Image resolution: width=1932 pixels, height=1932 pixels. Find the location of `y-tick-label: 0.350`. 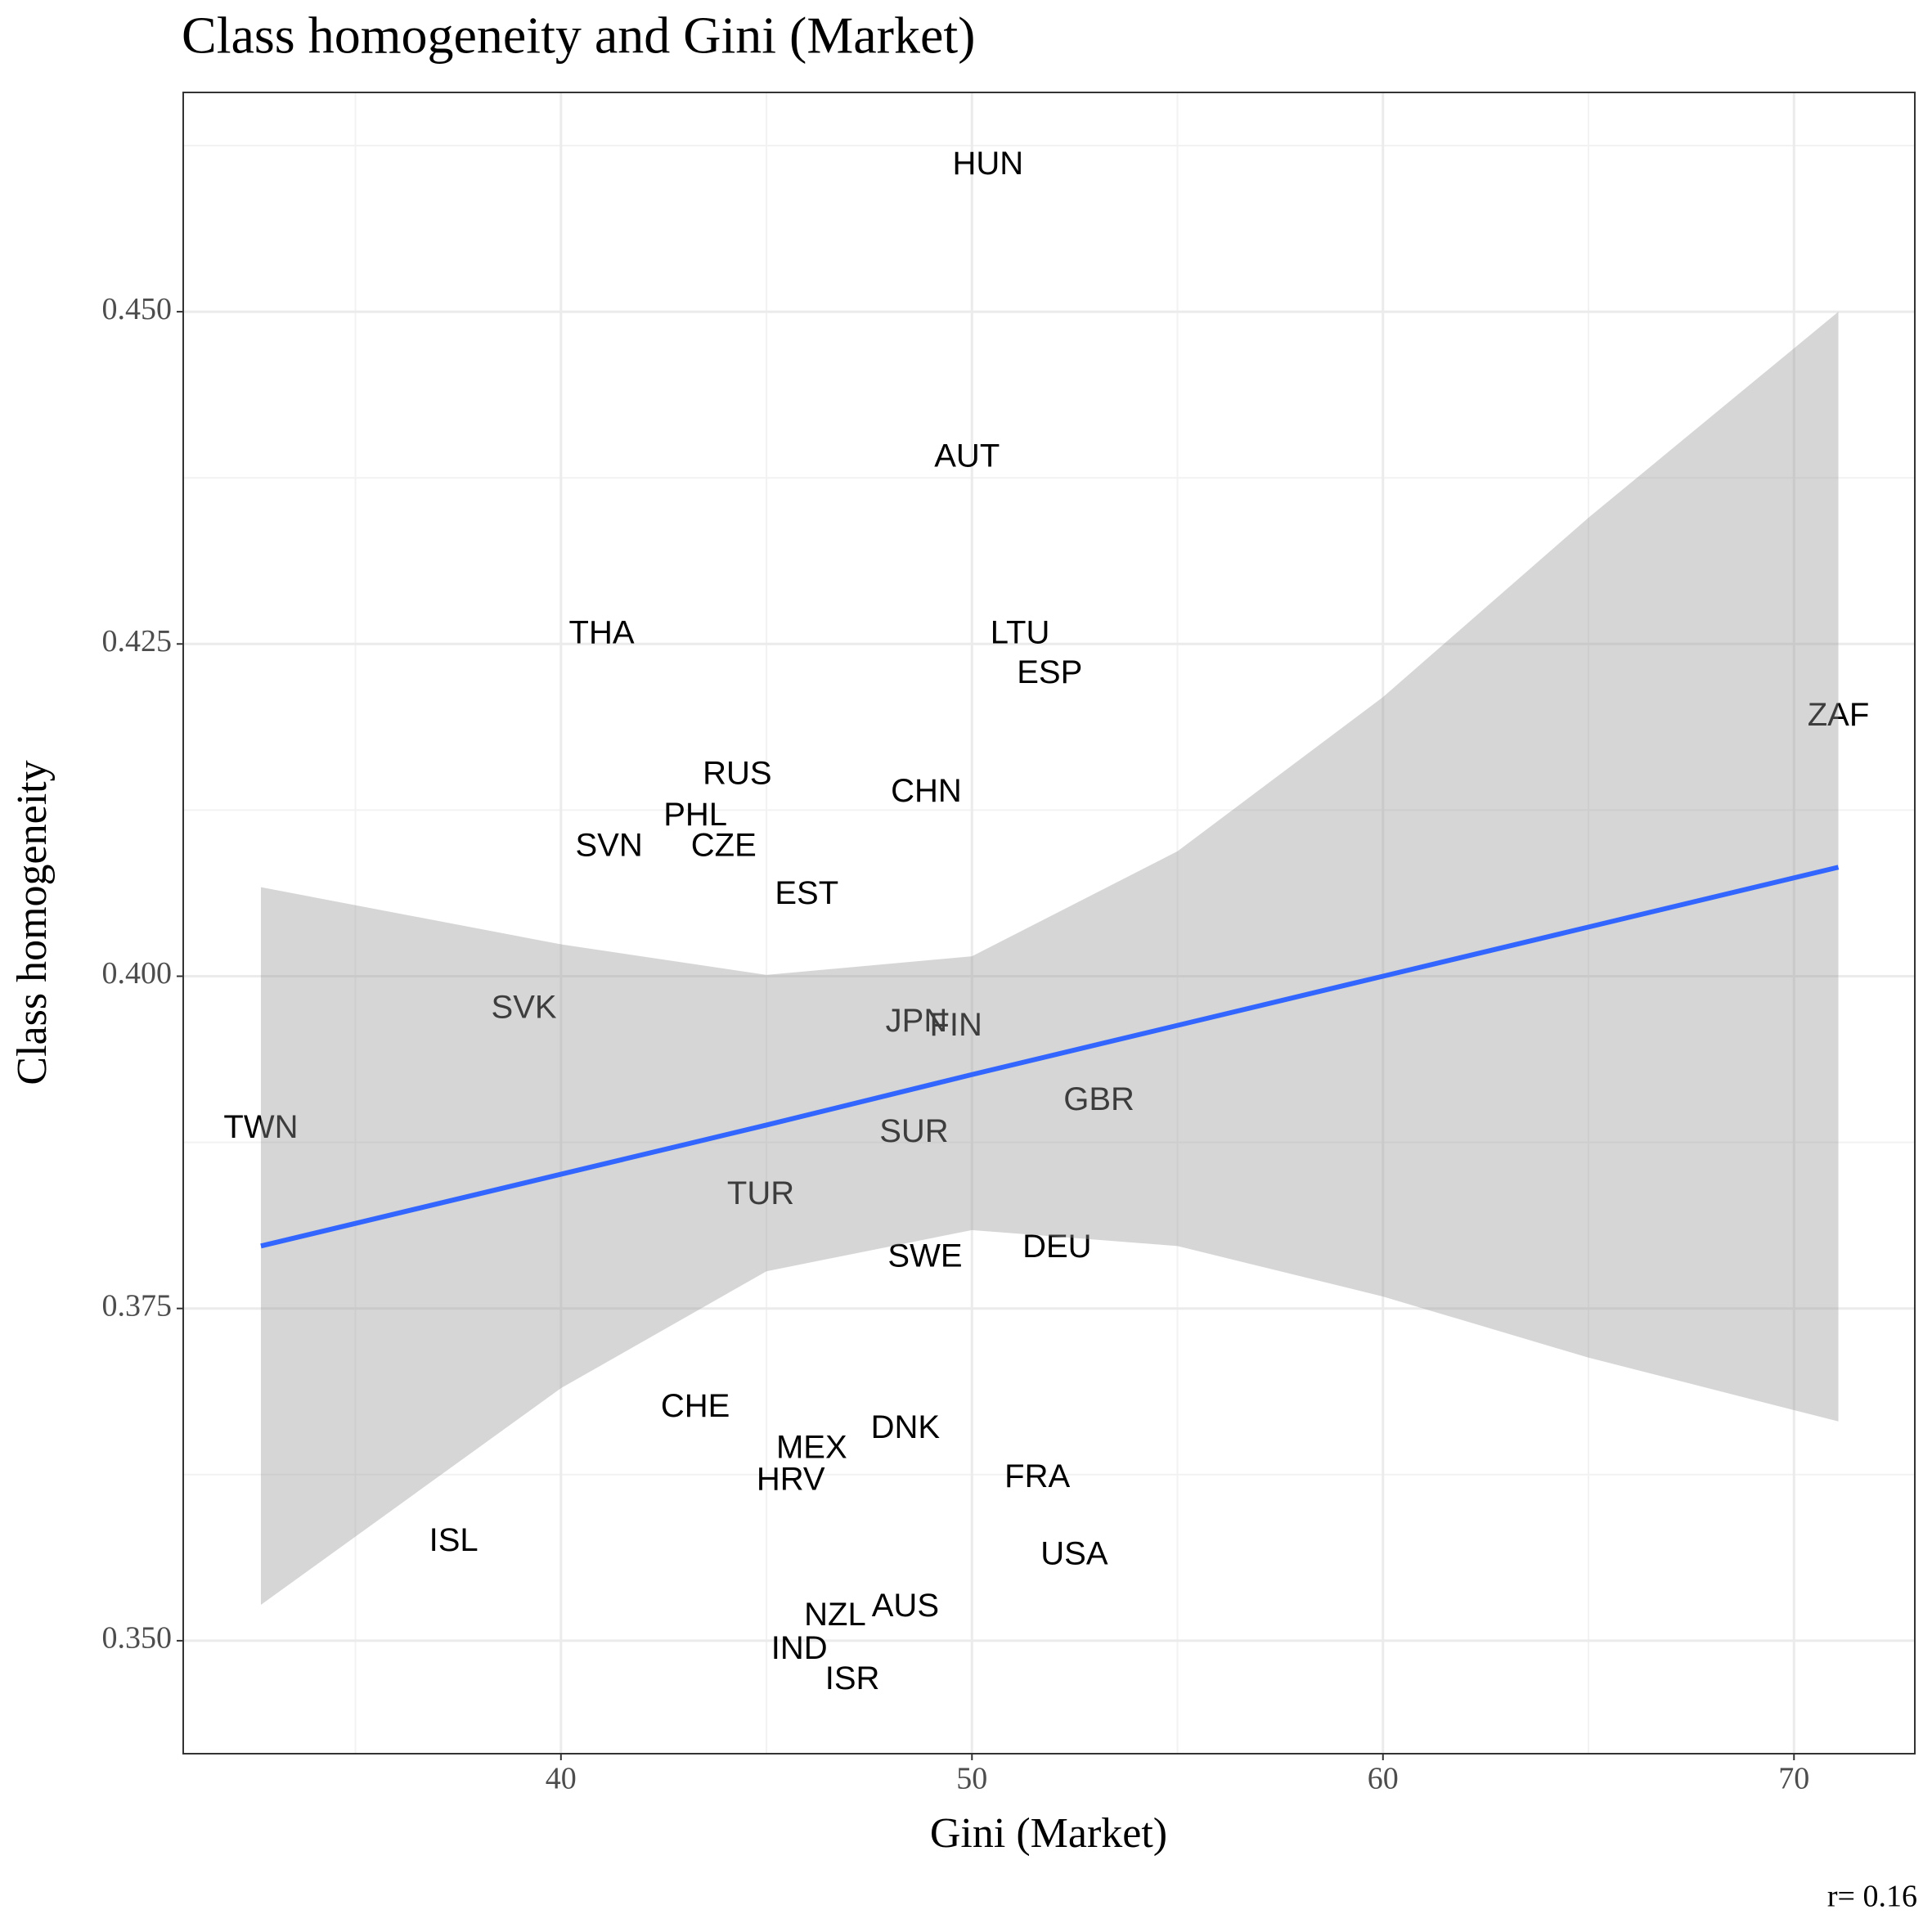

y-tick-label: 0.350 is located at coordinates (138, 1639).